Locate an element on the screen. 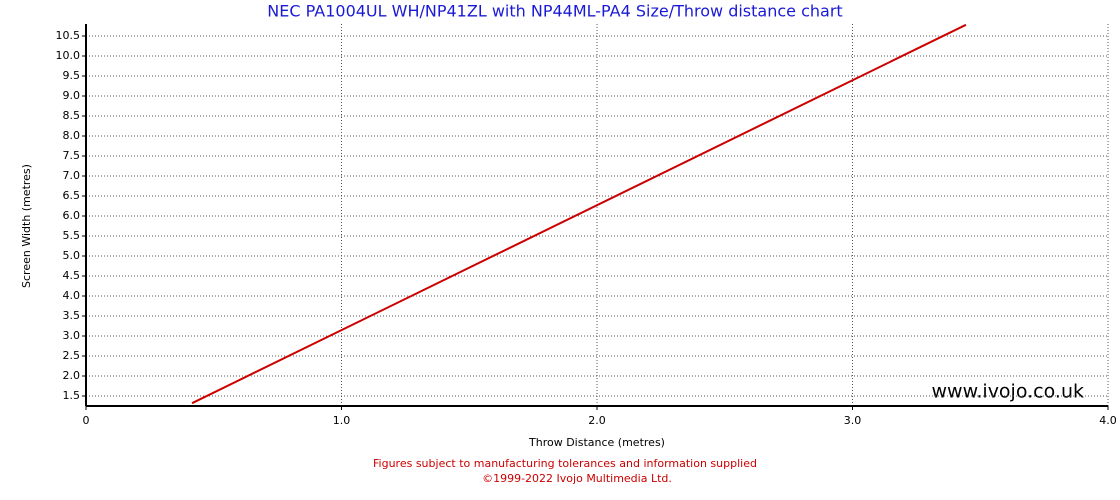 Image resolution: width=1120 pixels, height=500 pixels. x-tick-label: 4.0 is located at coordinates (1108, 420).